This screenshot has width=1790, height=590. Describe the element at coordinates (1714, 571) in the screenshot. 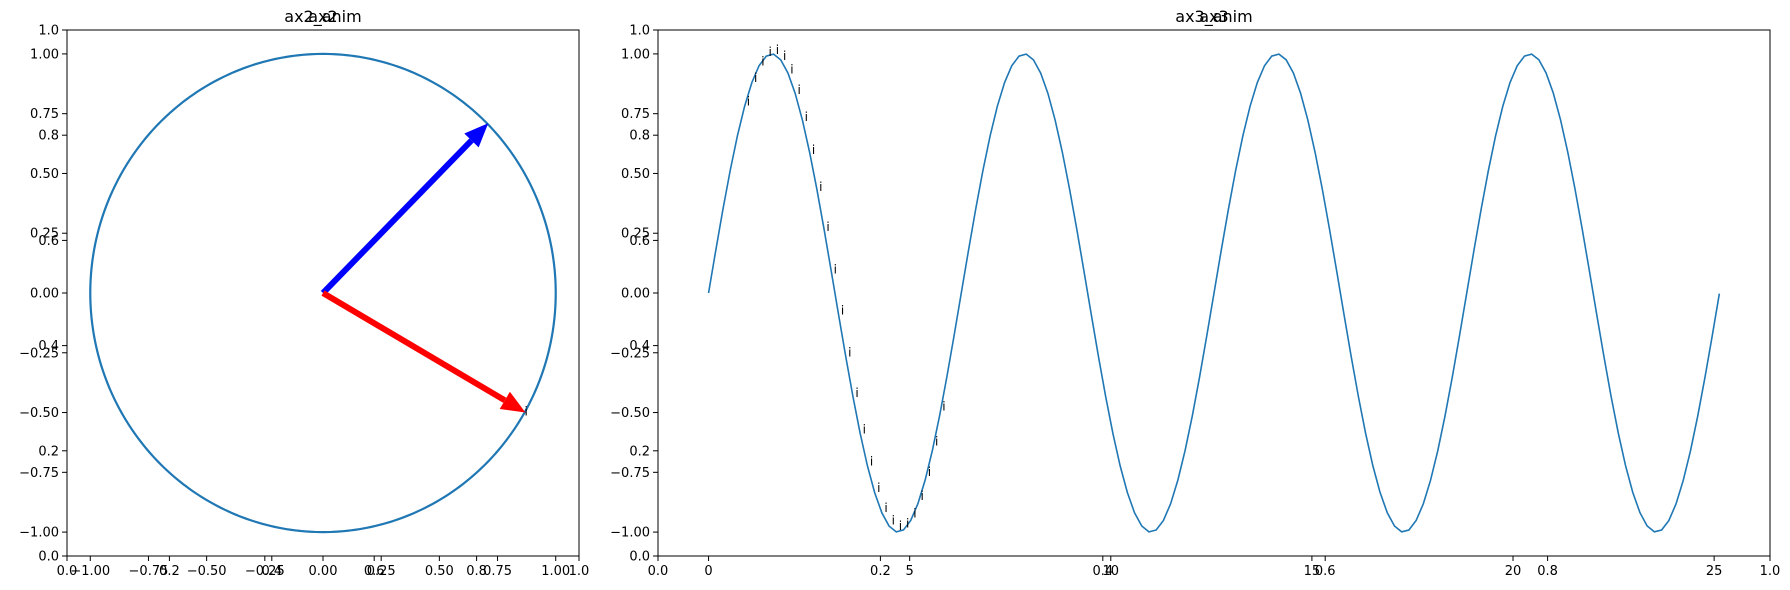

I see `main-xtick-label: 25` at that location.